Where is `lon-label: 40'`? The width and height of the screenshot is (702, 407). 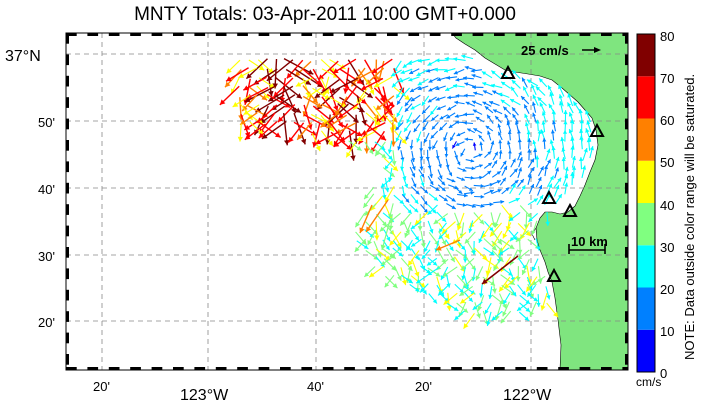
lon-label: 40' is located at coordinates (315, 386).